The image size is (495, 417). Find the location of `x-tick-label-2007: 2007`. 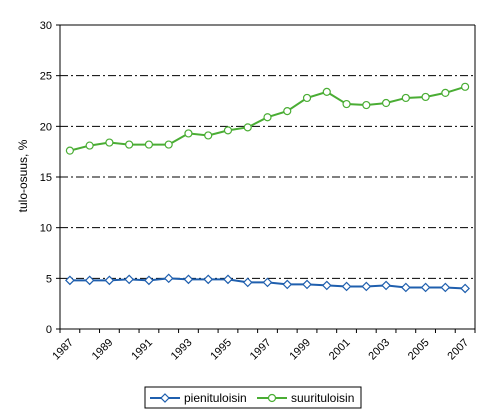

x-tick-label-2007: 2007 is located at coordinates (458, 350).